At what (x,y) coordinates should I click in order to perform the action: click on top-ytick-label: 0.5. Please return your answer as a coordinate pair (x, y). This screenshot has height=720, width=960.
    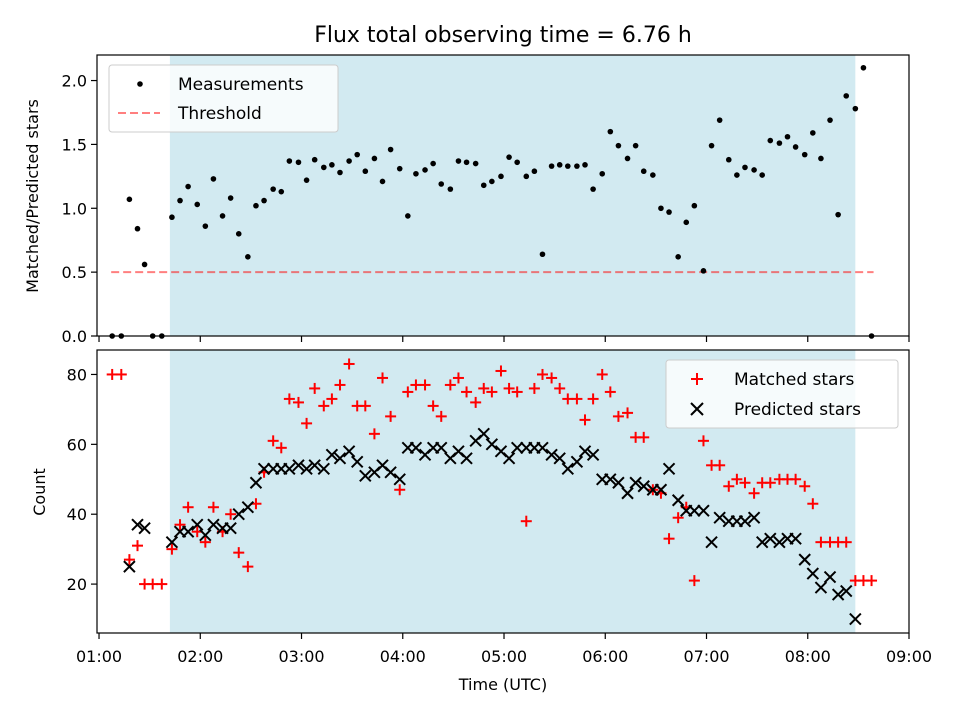
    Looking at the image, I should click on (74, 272).